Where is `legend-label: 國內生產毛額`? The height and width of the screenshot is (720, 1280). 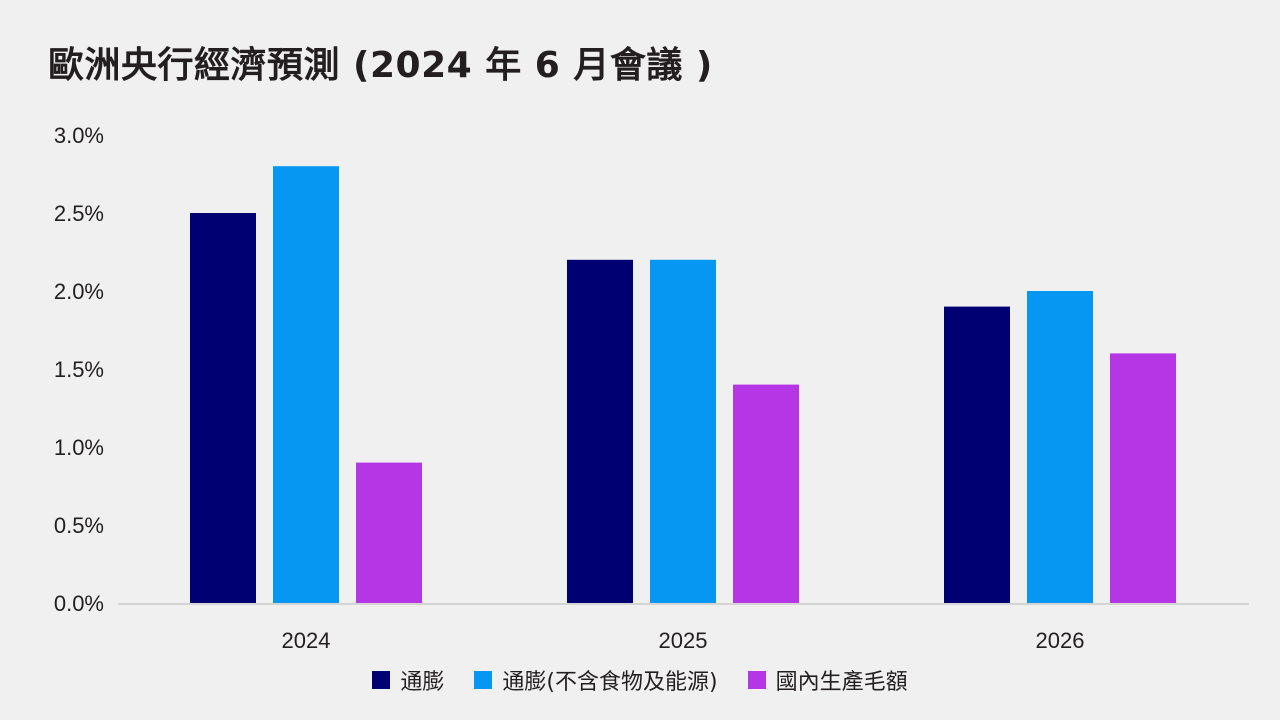 legend-label: 國內生產毛額 is located at coordinates (841, 682).